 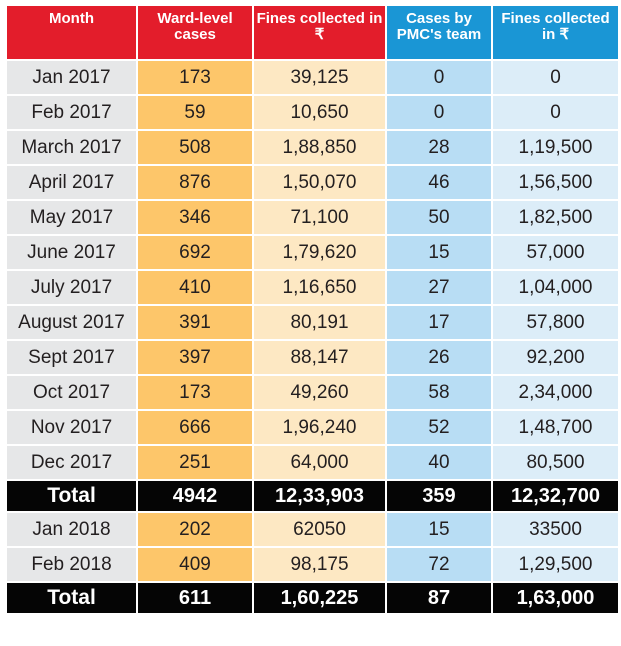 I want to click on pmc-cases-cell: 87, so click(x=439, y=598).